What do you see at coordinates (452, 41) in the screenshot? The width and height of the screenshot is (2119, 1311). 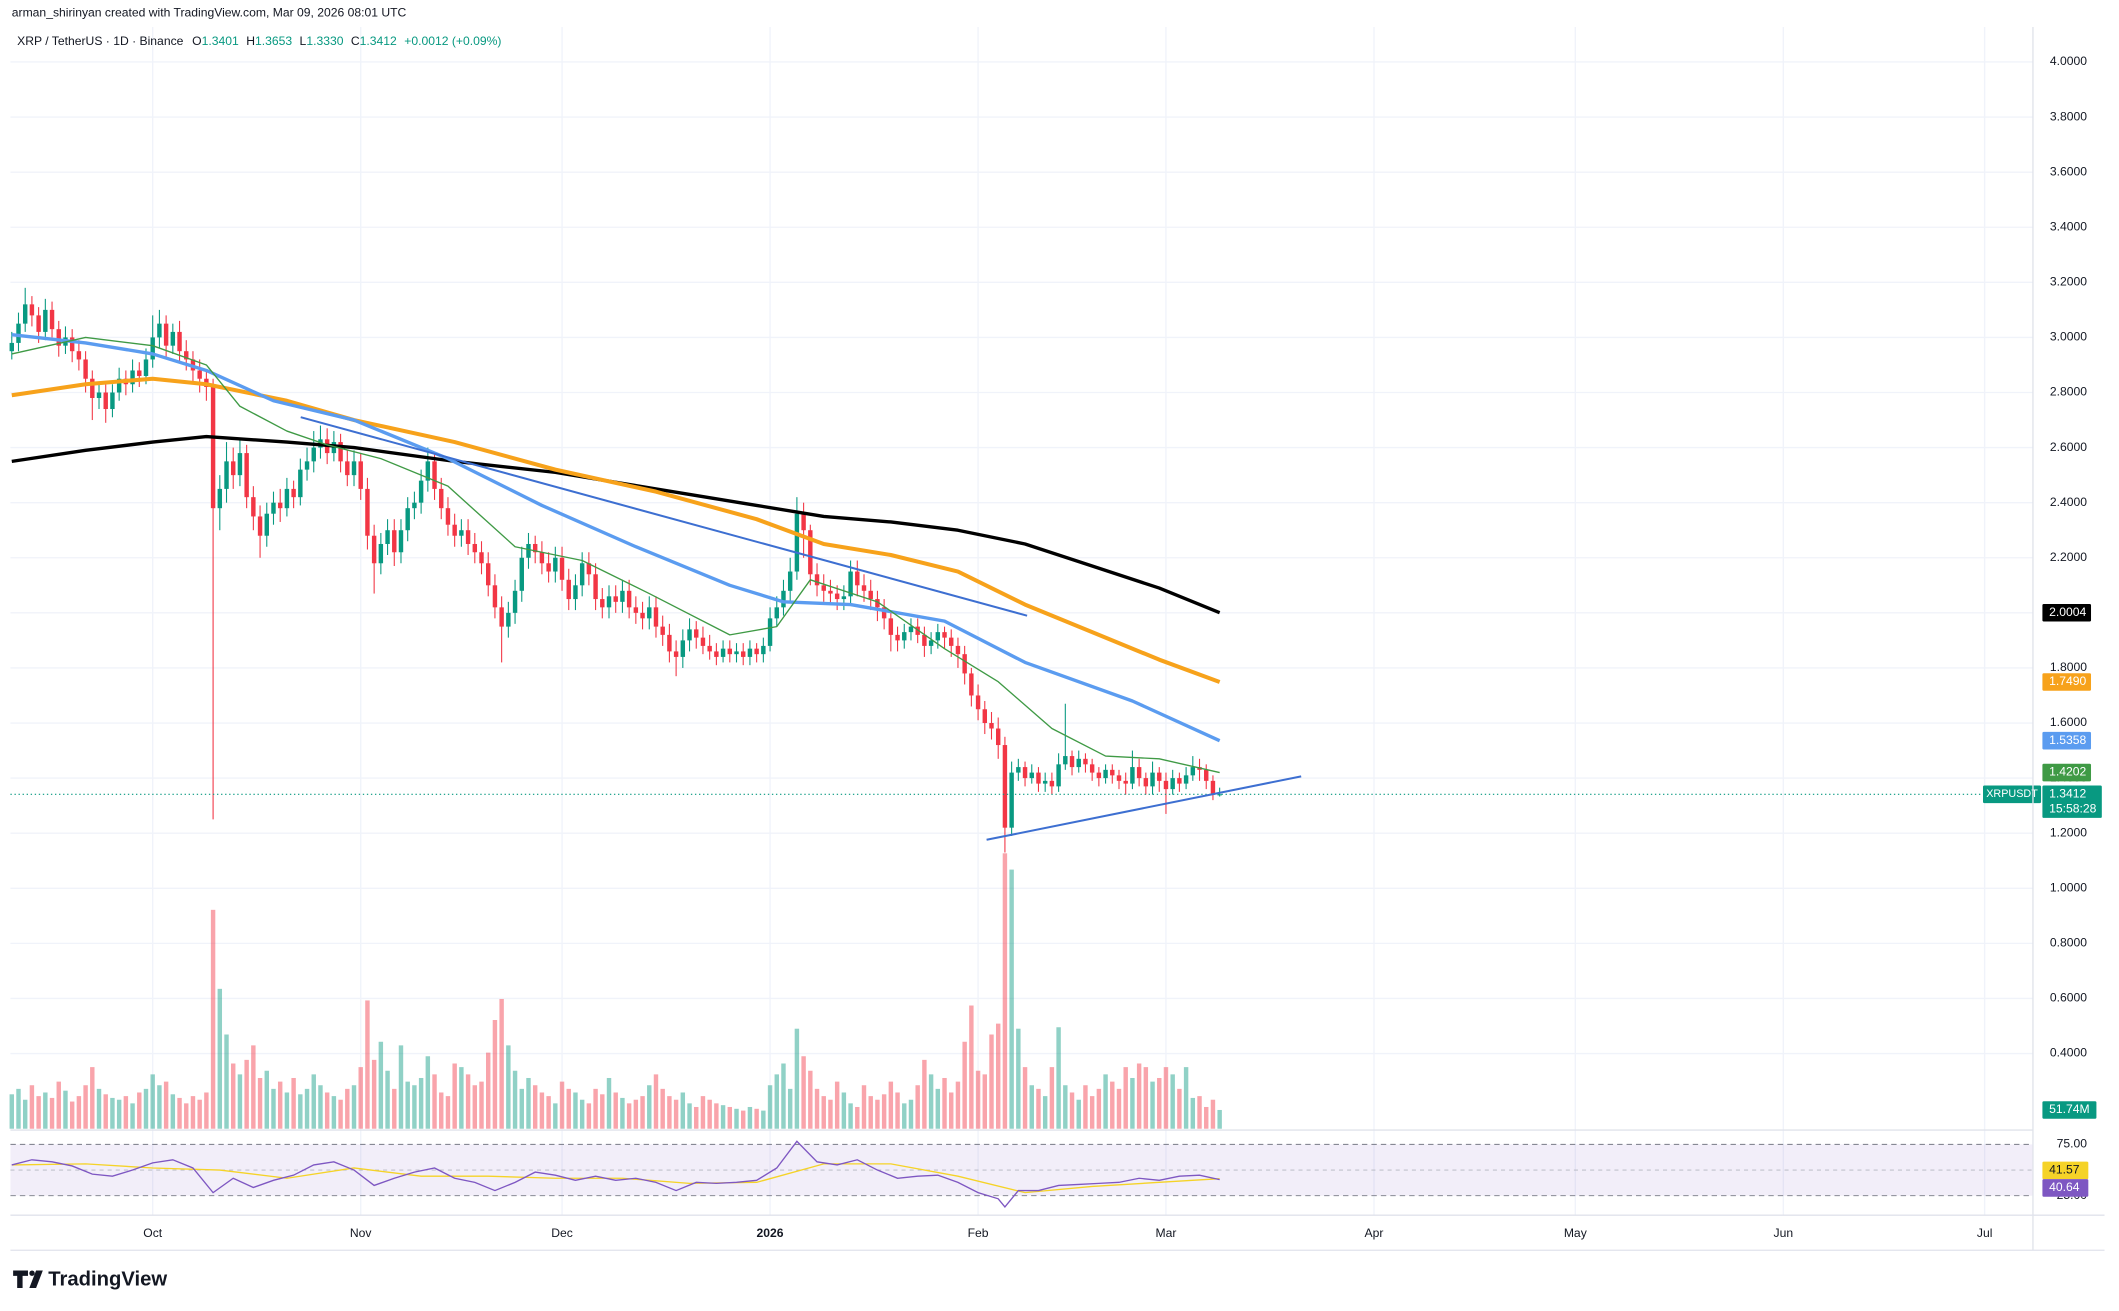 I see `change: +0.0012 (+0.09%)` at bounding box center [452, 41].